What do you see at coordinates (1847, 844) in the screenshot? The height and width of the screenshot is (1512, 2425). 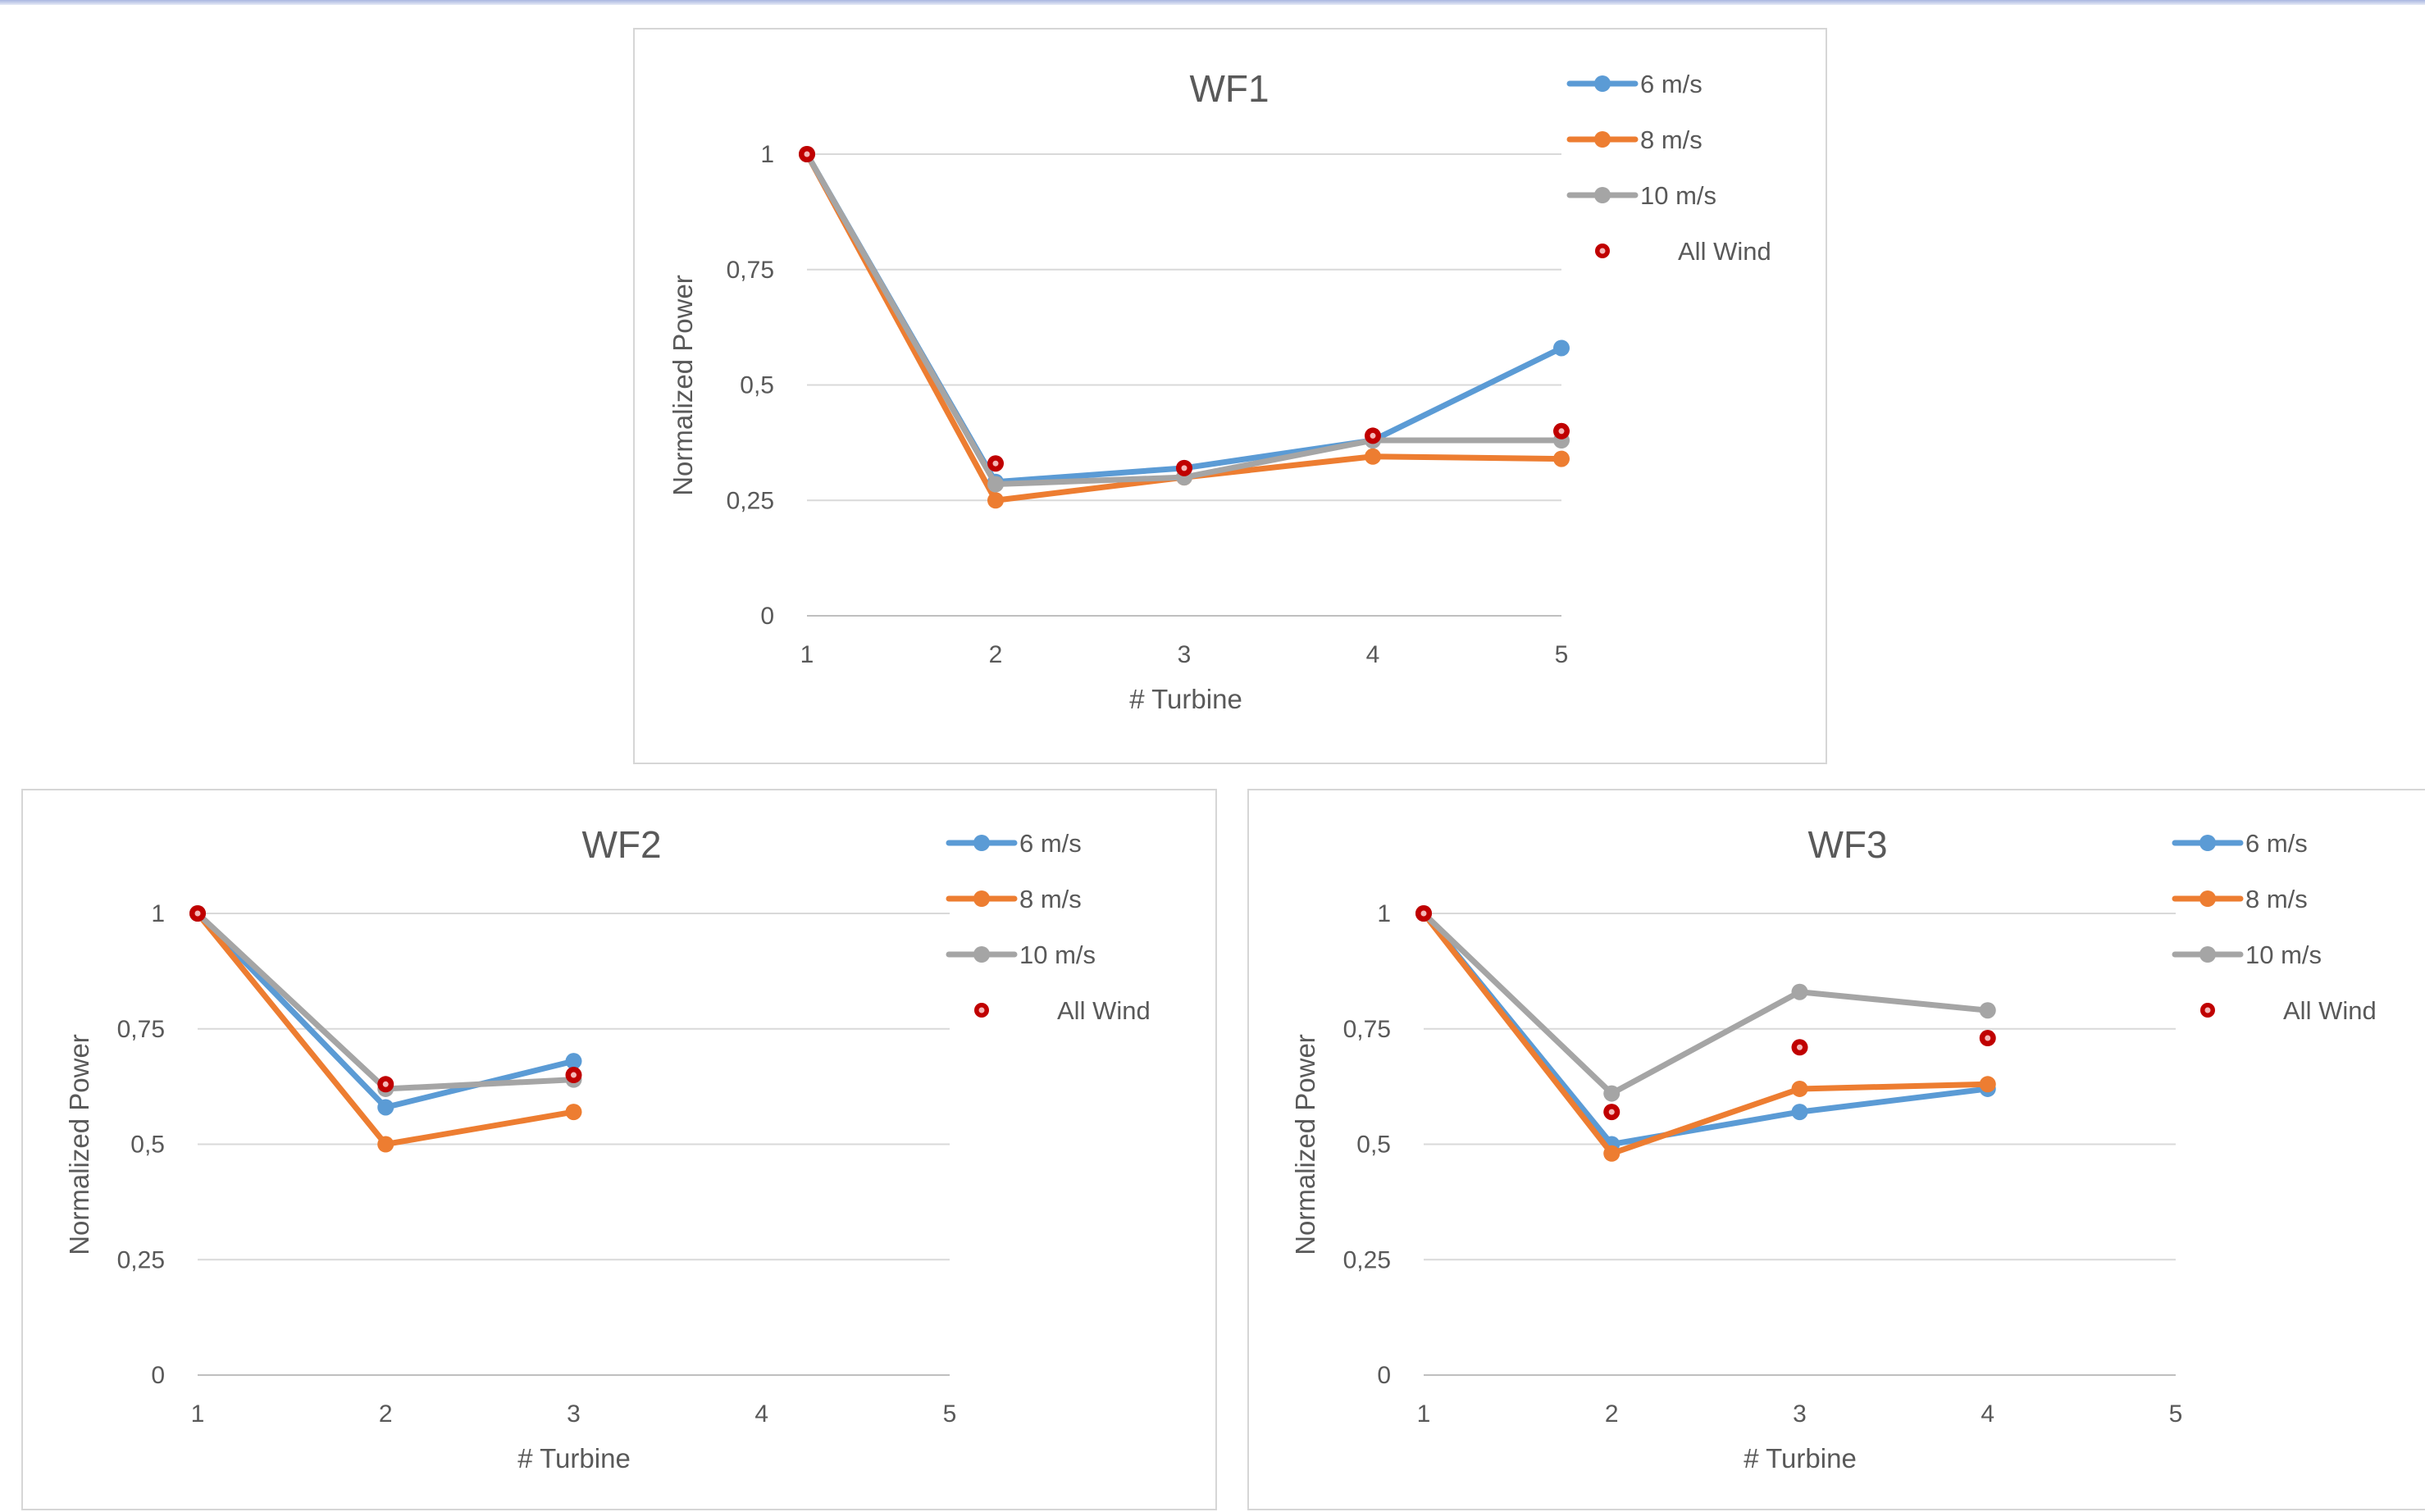 I see `chart-title: WF3` at bounding box center [1847, 844].